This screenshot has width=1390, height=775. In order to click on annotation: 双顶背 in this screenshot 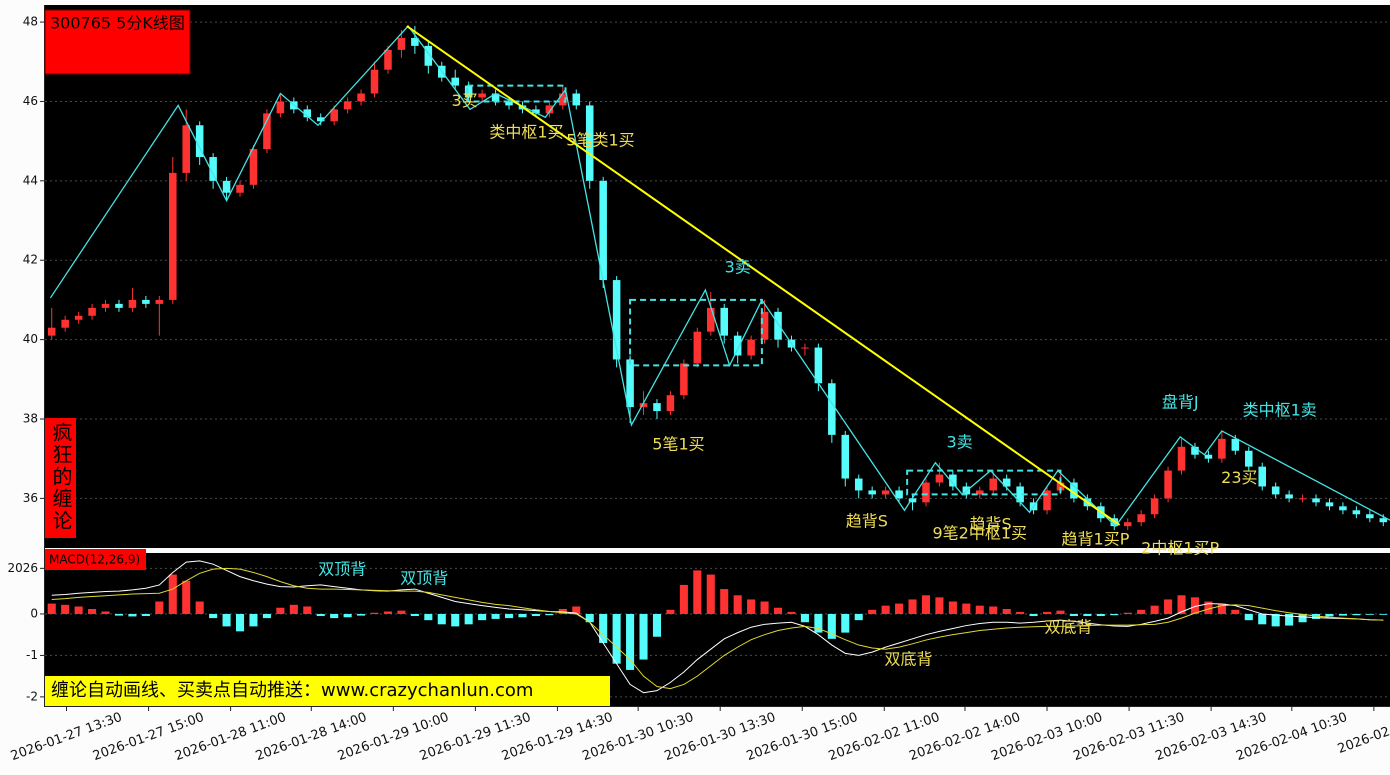, I will do `click(342, 569)`.